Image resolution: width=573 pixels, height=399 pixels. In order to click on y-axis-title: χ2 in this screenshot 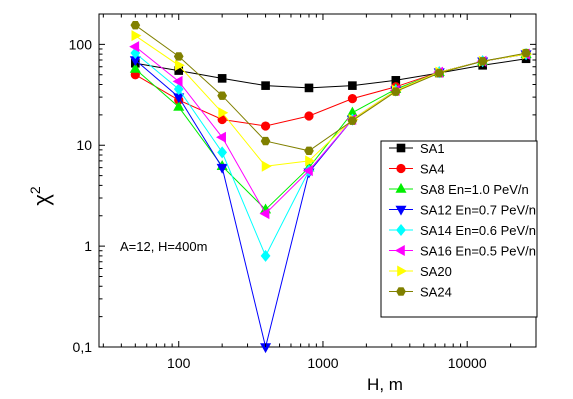, I will do `click(40, 196)`.